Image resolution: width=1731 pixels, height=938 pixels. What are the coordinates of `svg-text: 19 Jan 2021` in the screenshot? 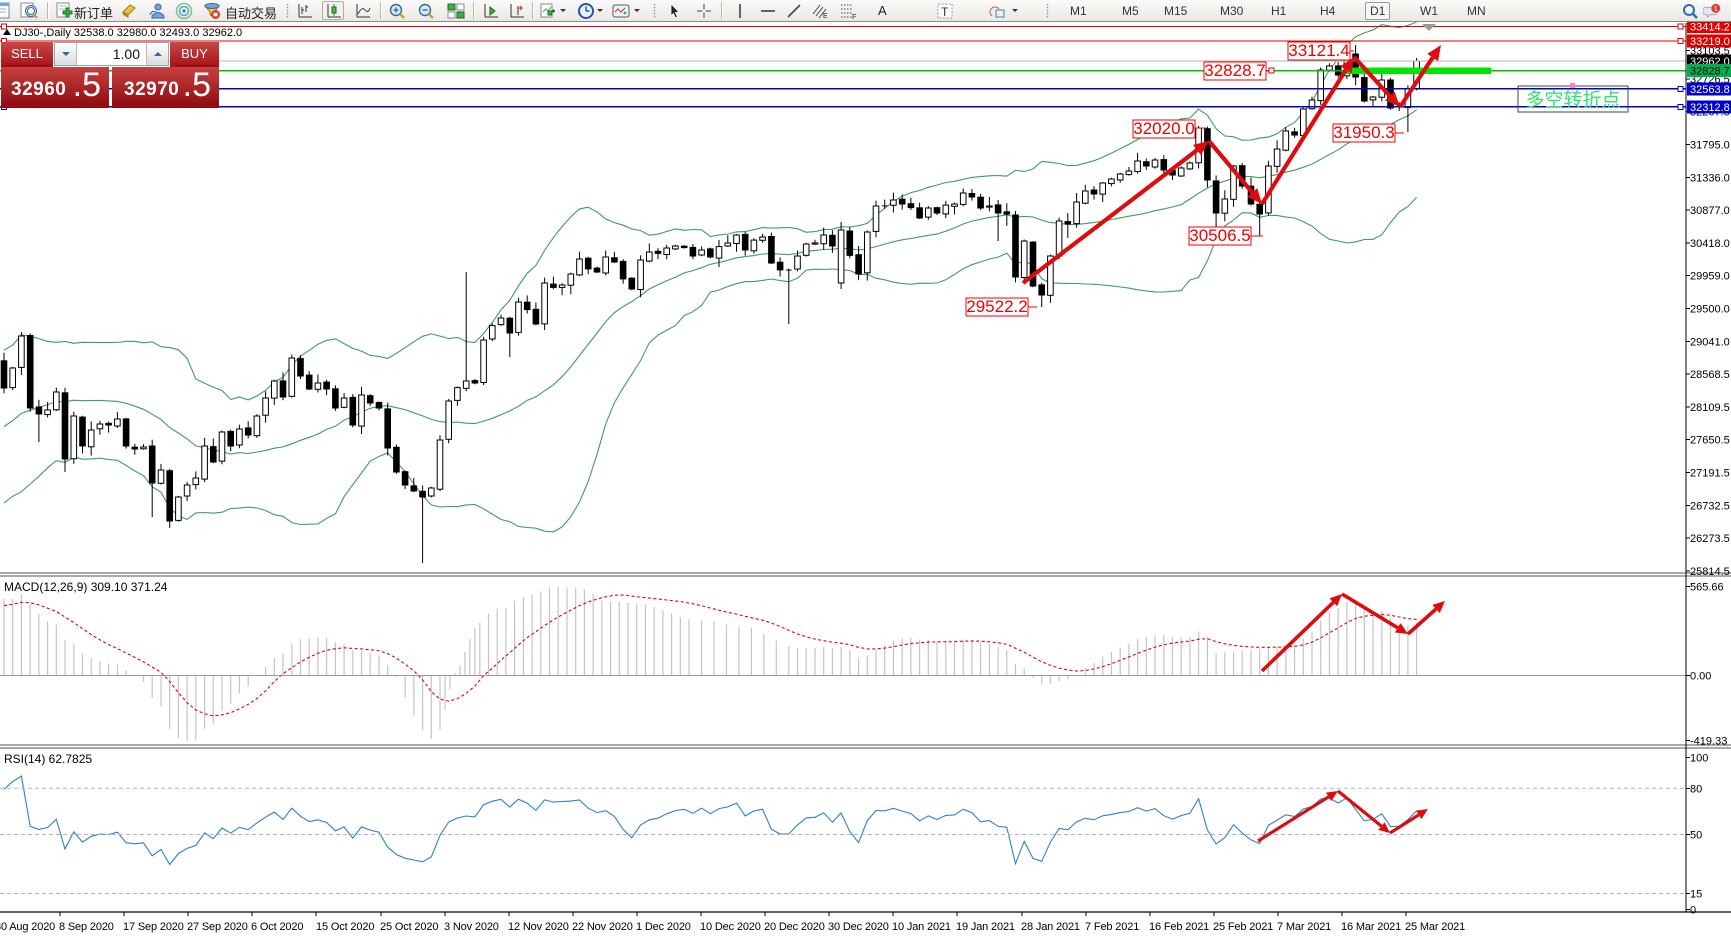 It's located at (985, 927).